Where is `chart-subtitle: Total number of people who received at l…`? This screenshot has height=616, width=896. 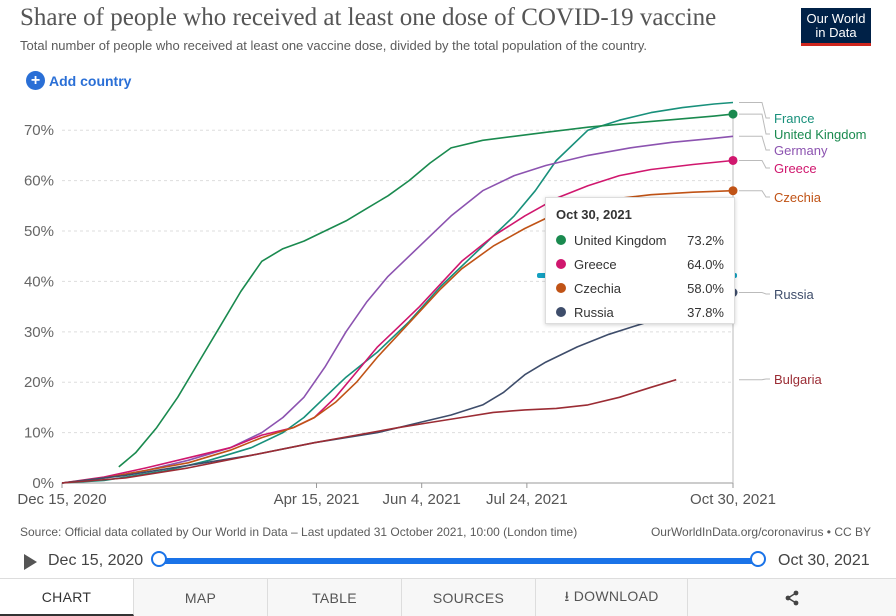 chart-subtitle: Total number of people who received at l… is located at coordinates (334, 45).